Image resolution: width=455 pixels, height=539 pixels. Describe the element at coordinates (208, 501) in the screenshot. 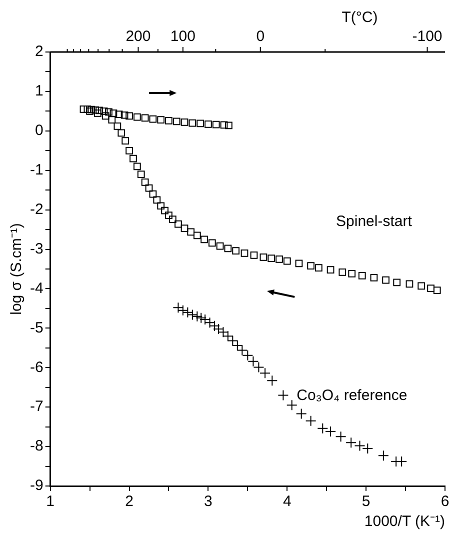

I see `x-tick-label: 3` at that location.